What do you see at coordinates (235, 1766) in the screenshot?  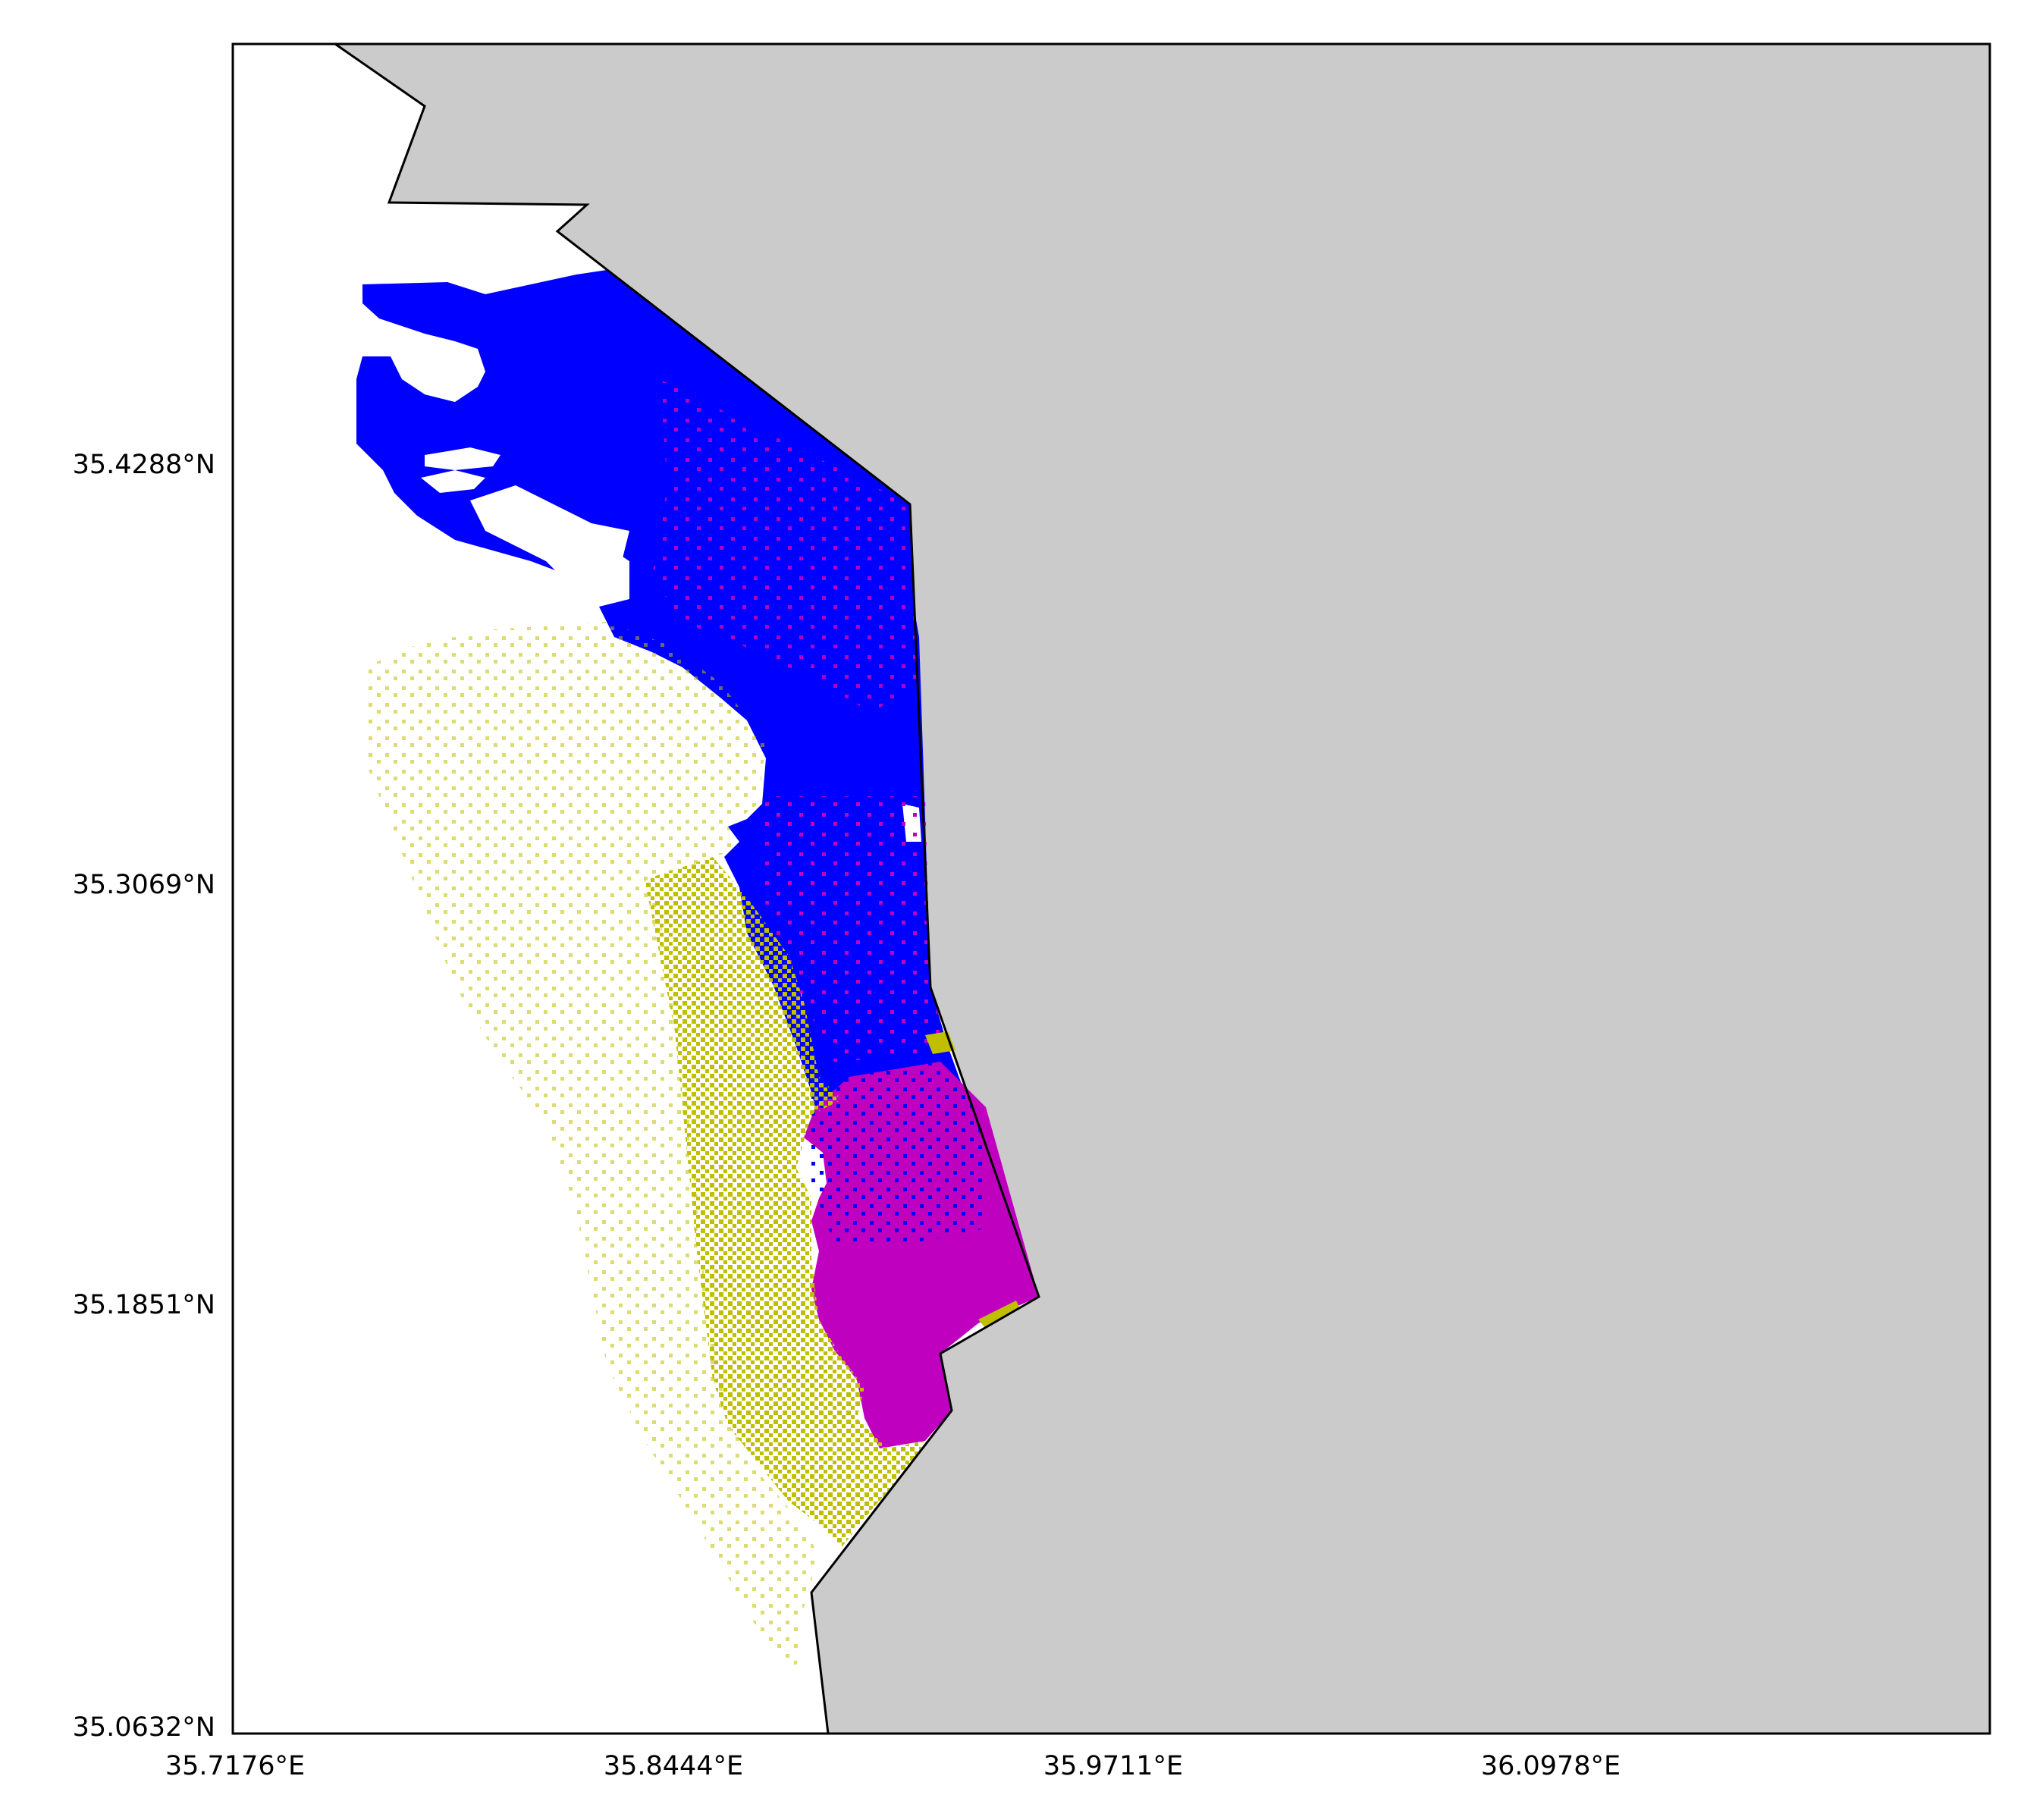 I see `x-tick-label: 35.7176°E` at bounding box center [235, 1766].